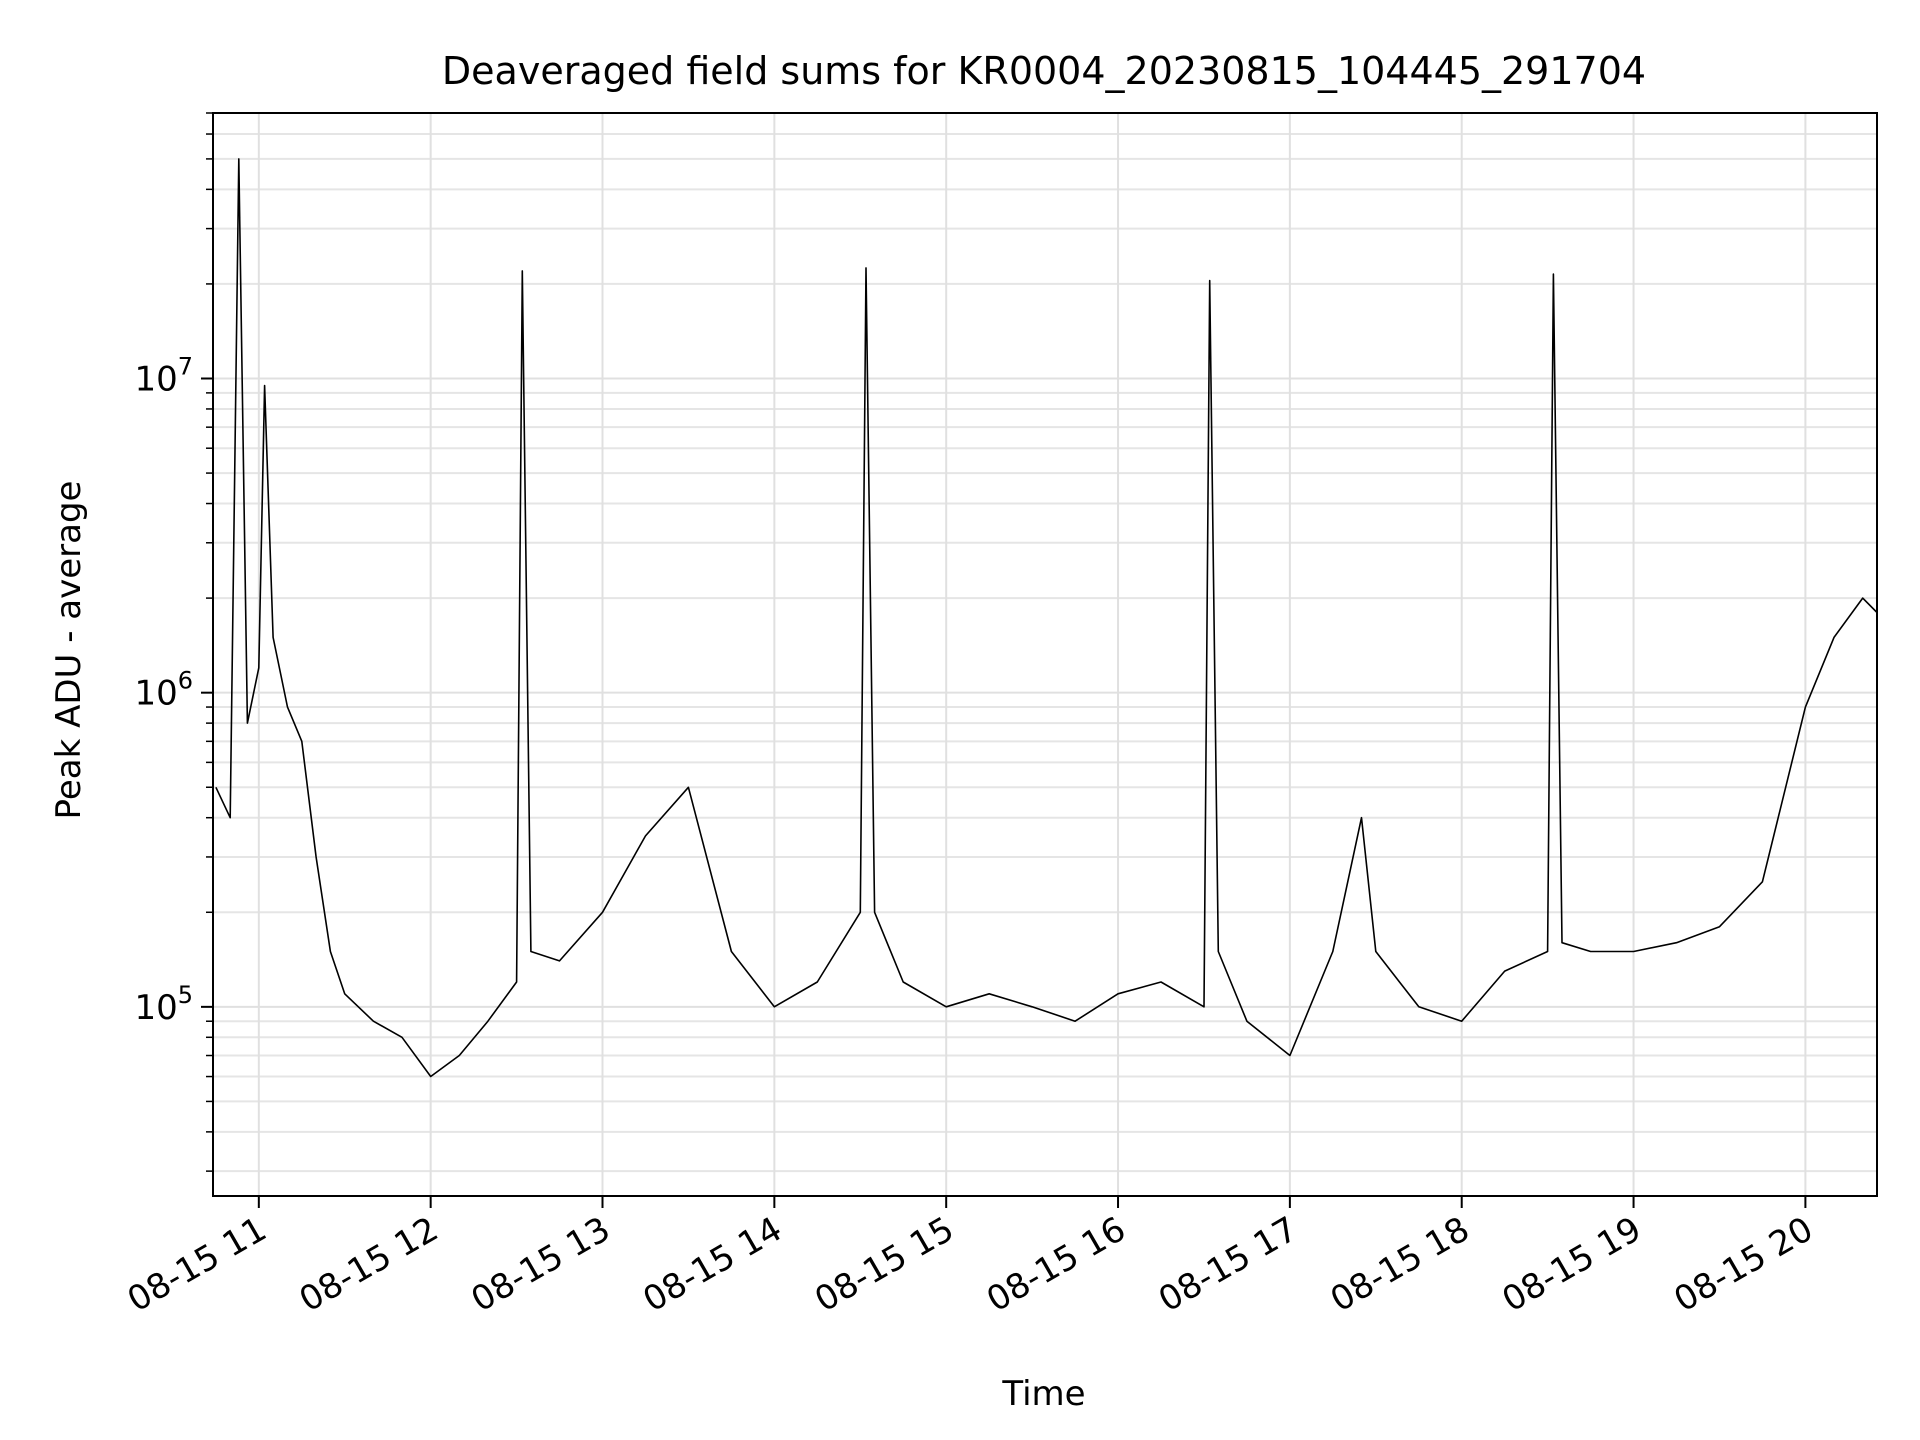 This screenshot has height=1440, width=1920. Describe the element at coordinates (69, 650) in the screenshot. I see `y-axis-label: Peak ADU - average` at that location.